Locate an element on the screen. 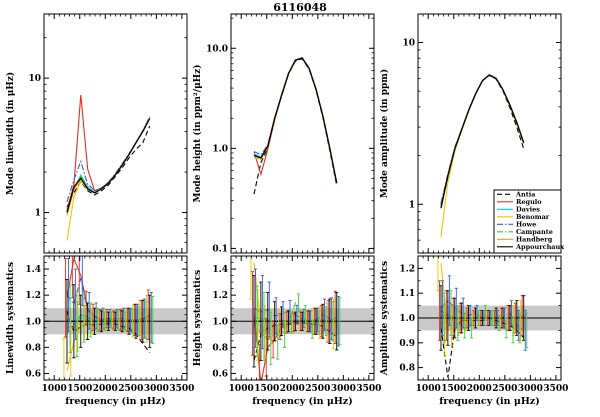 The image size is (600, 417). axis-text: 10 is located at coordinates (34, 79).